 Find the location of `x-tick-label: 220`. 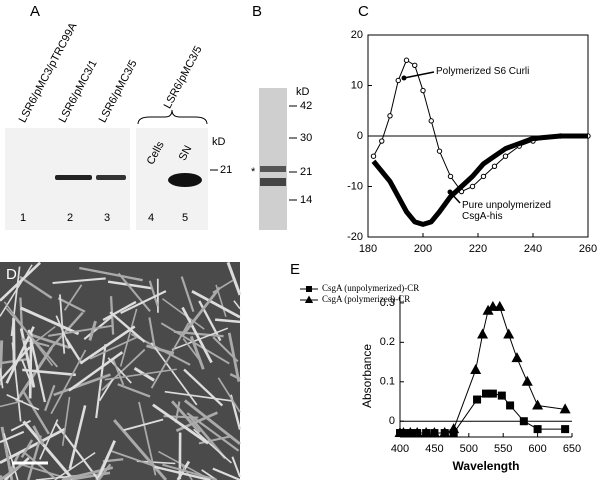

x-tick-label: 220 is located at coordinates (478, 249).